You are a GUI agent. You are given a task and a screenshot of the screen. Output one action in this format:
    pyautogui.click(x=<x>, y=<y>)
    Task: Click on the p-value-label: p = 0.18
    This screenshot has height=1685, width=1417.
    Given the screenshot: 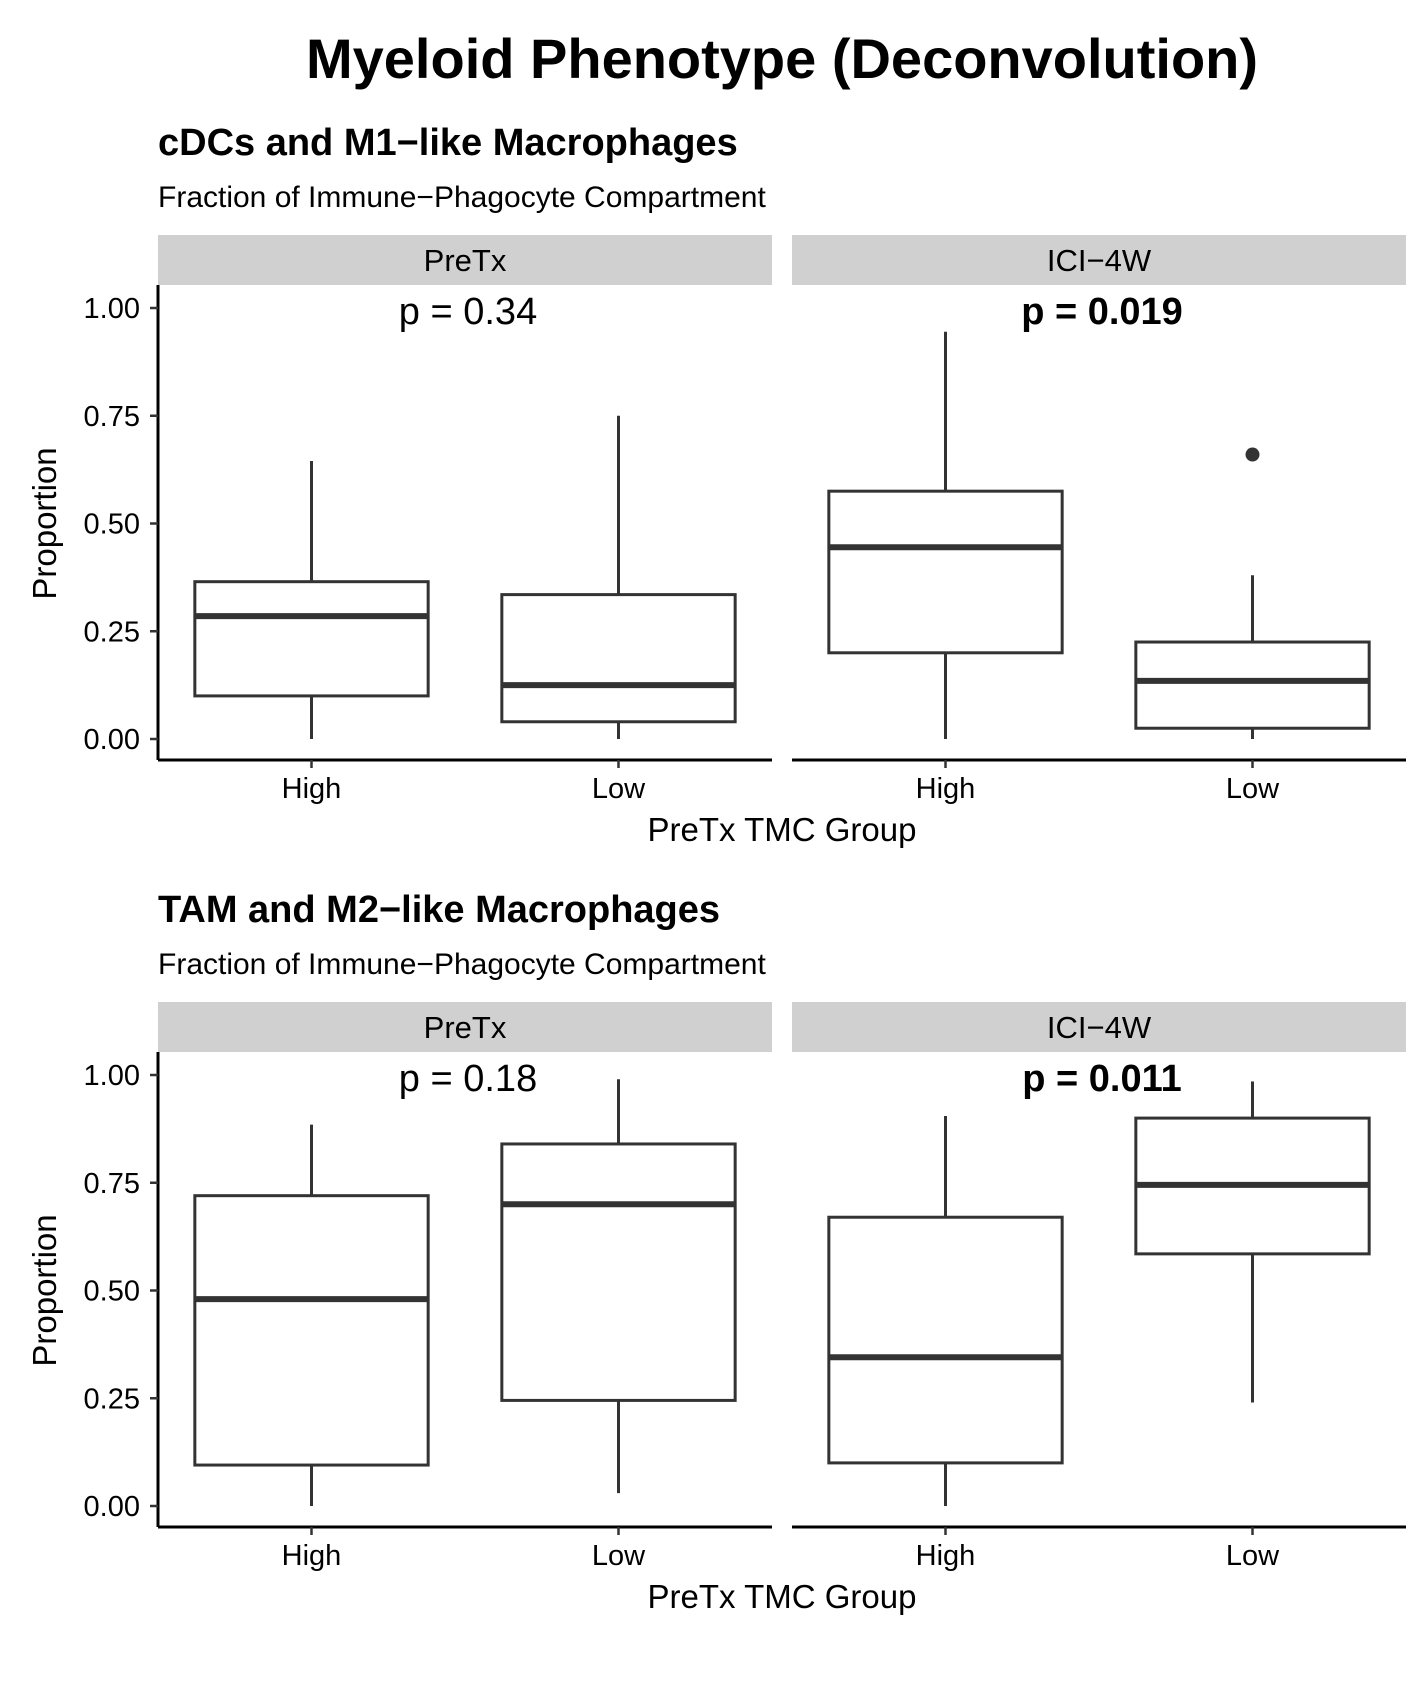 What is the action you would take?
    pyautogui.click(x=468, y=1079)
    